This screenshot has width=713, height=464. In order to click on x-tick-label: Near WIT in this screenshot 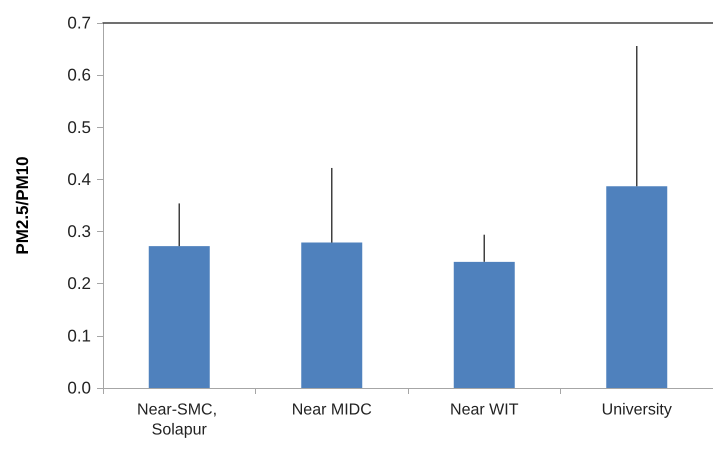, I will do `click(484, 410)`.